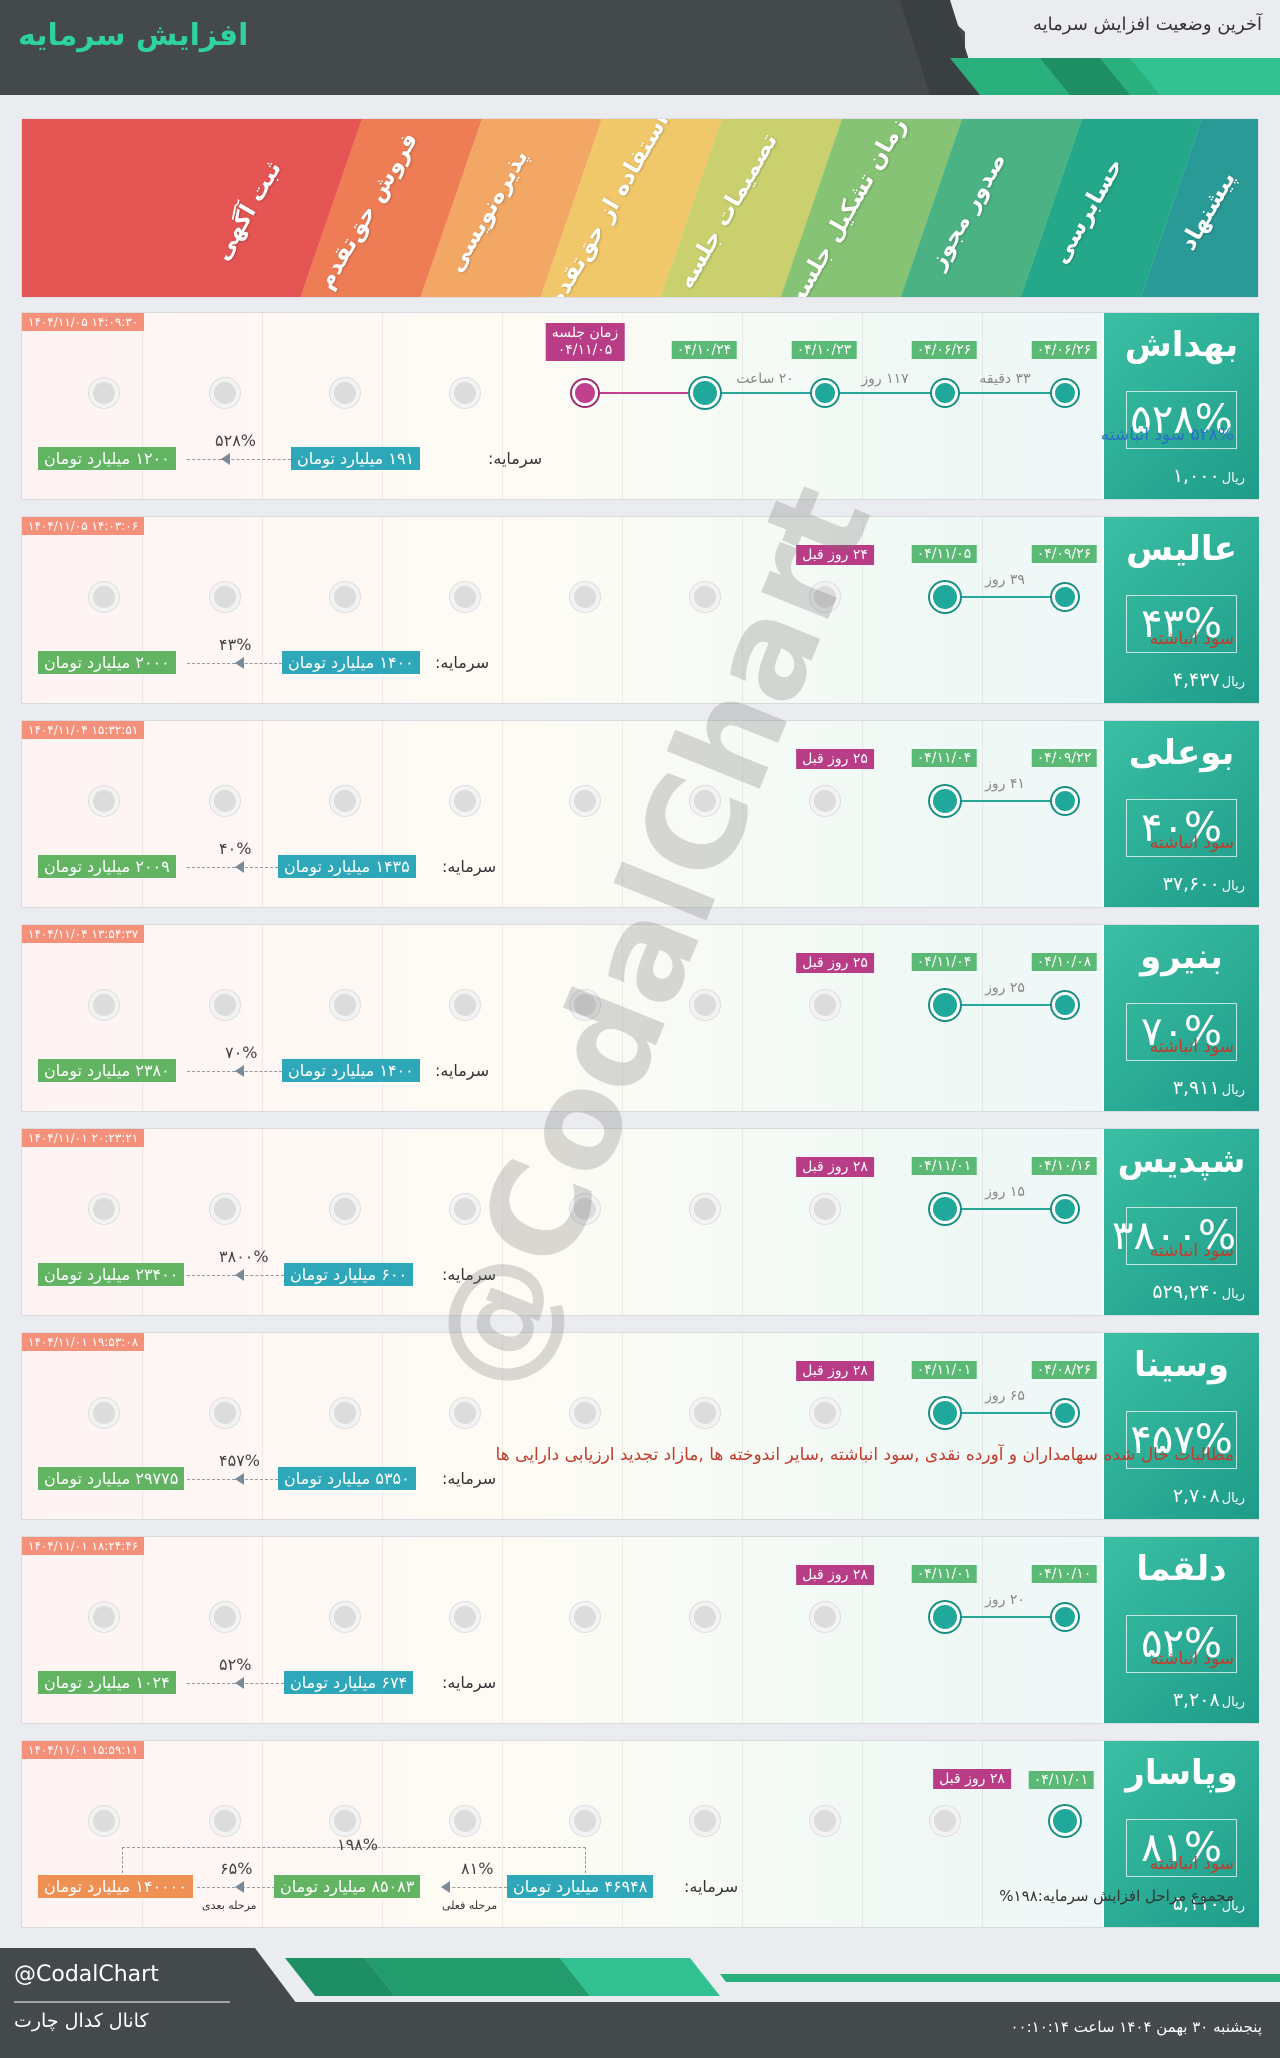 The image size is (1280, 2058). What do you see at coordinates (585, 393) in the screenshot?
I see `meeting-dot` at bounding box center [585, 393].